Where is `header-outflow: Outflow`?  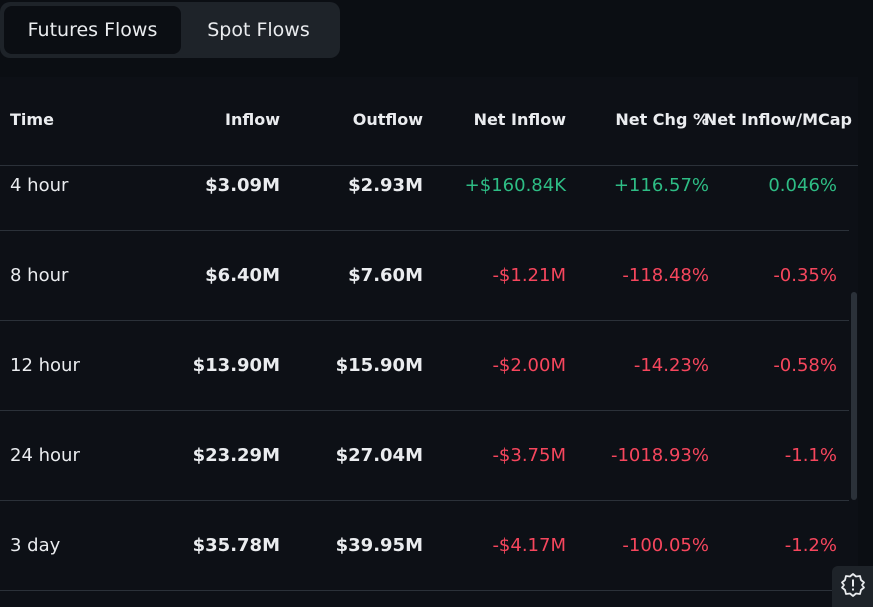
header-outflow: Outflow is located at coordinates (387, 119).